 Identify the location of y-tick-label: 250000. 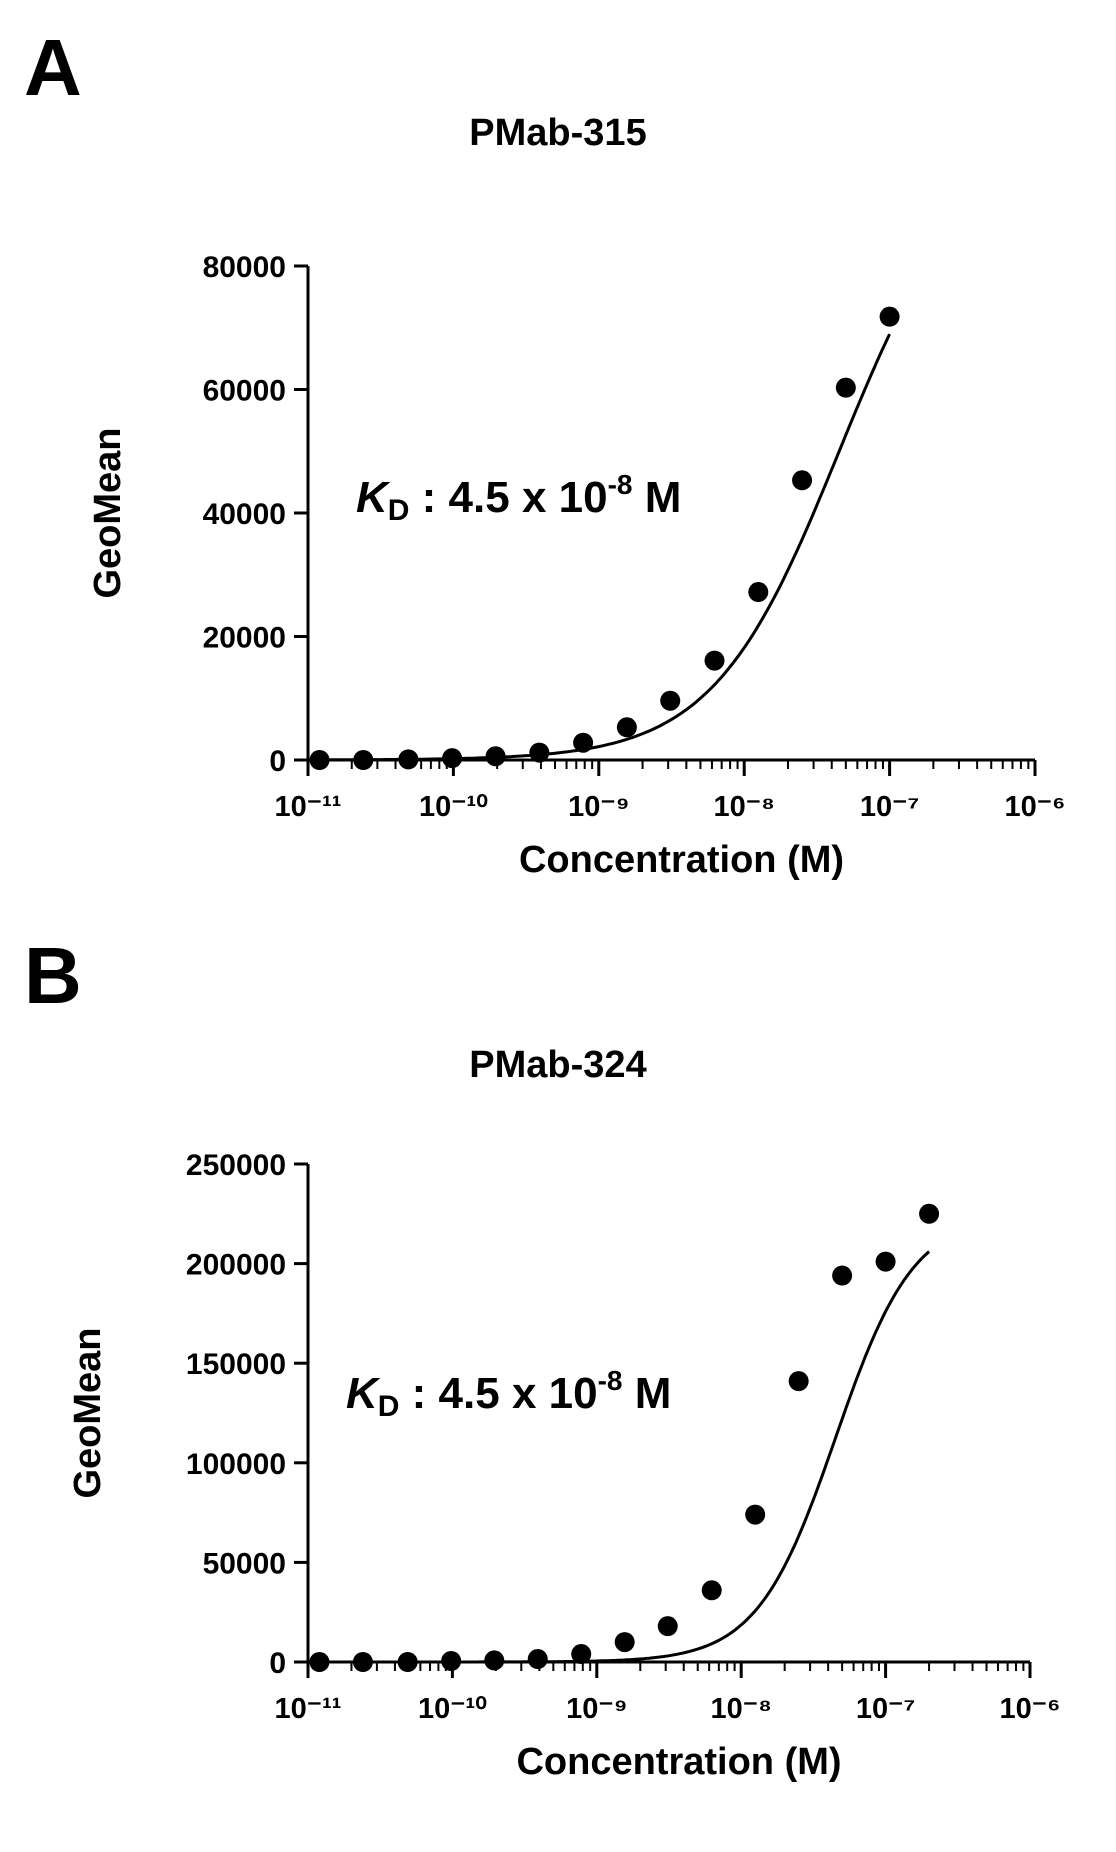
(236, 1165).